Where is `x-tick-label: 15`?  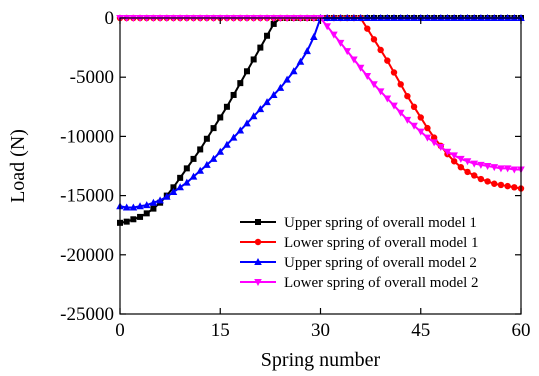
x-tick-label: 15 is located at coordinates (220, 330).